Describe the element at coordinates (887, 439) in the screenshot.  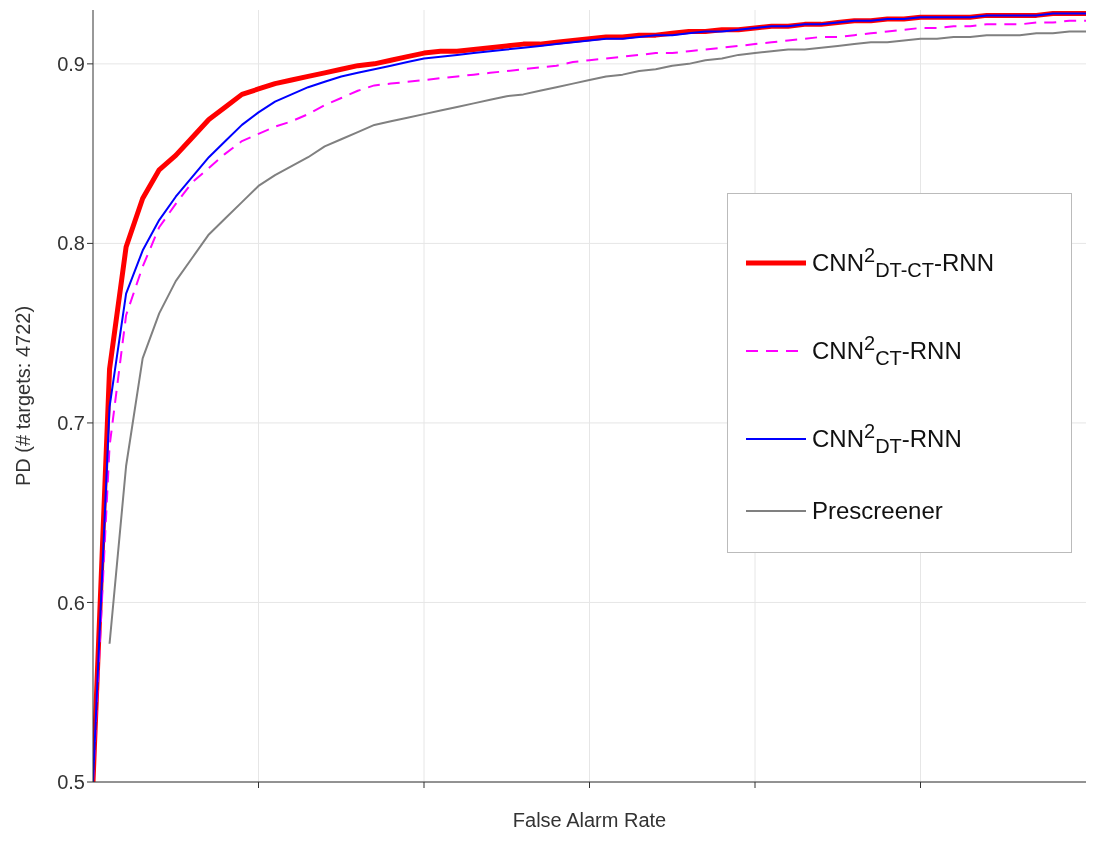
I see `legend-label: CNN$^{2}$$_{DT}$-RNN` at that location.